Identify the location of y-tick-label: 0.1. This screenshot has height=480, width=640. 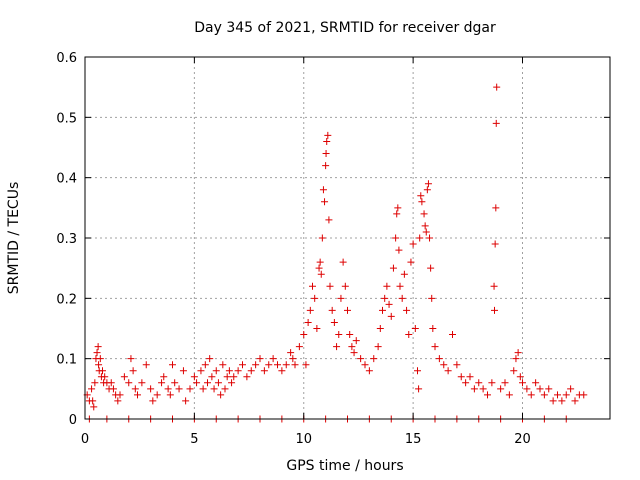
(66, 360).